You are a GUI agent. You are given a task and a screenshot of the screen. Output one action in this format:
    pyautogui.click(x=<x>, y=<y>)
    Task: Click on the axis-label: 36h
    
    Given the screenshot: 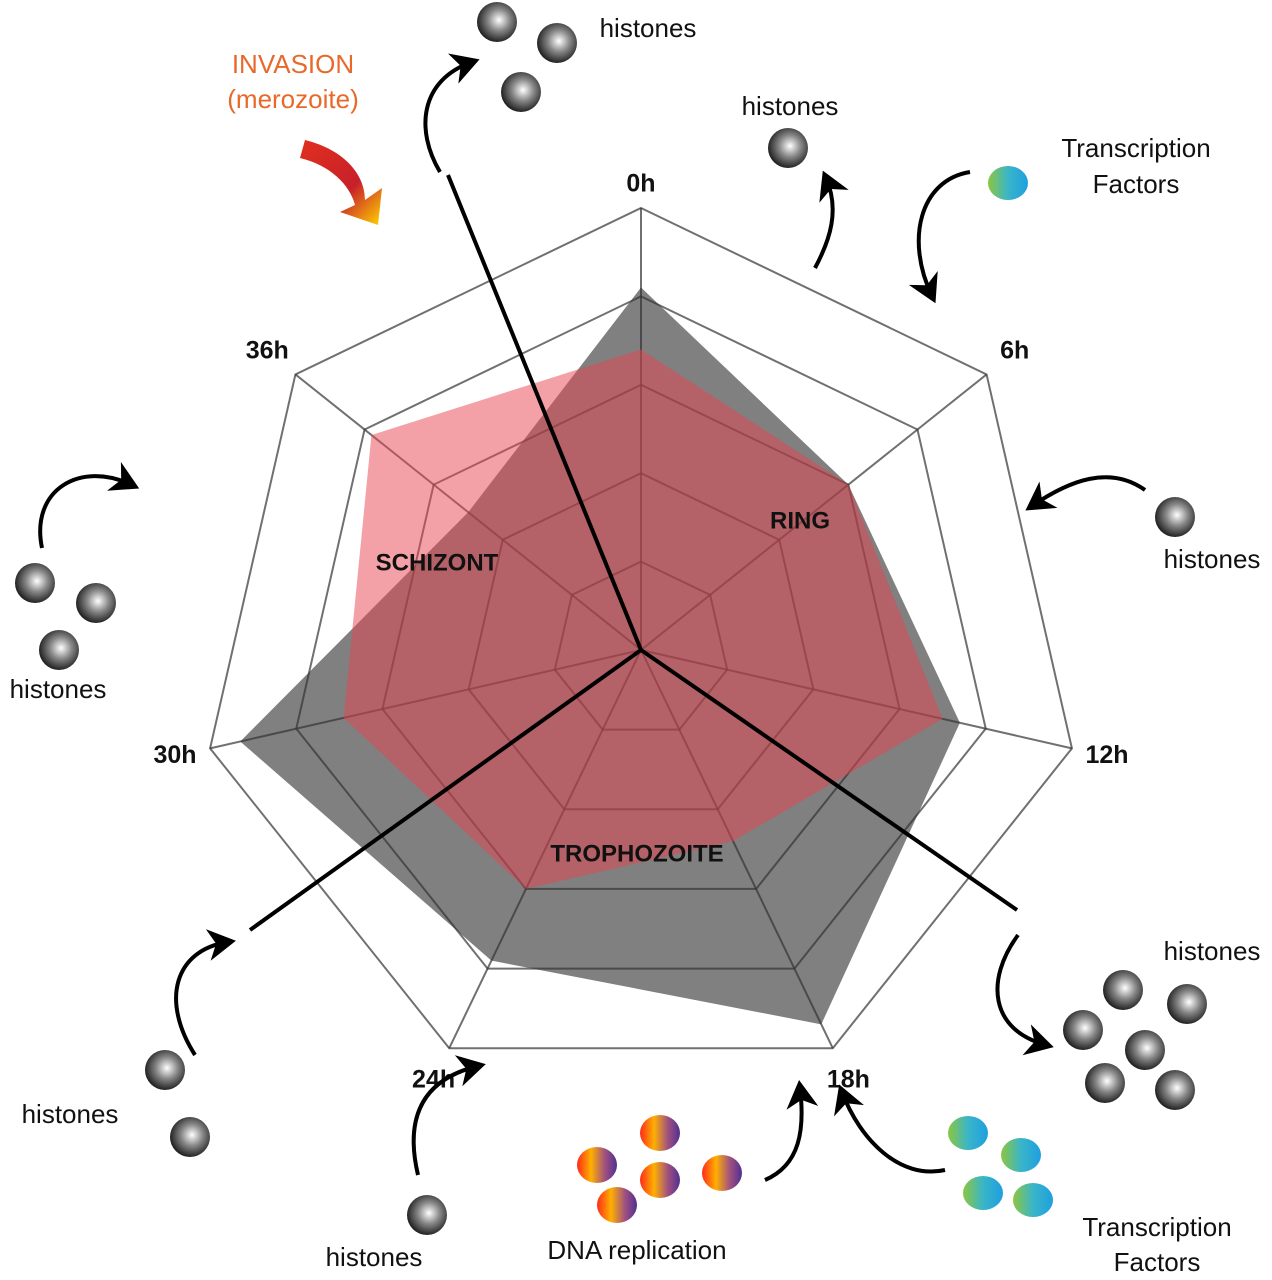 What is the action you would take?
    pyautogui.click(x=267, y=351)
    